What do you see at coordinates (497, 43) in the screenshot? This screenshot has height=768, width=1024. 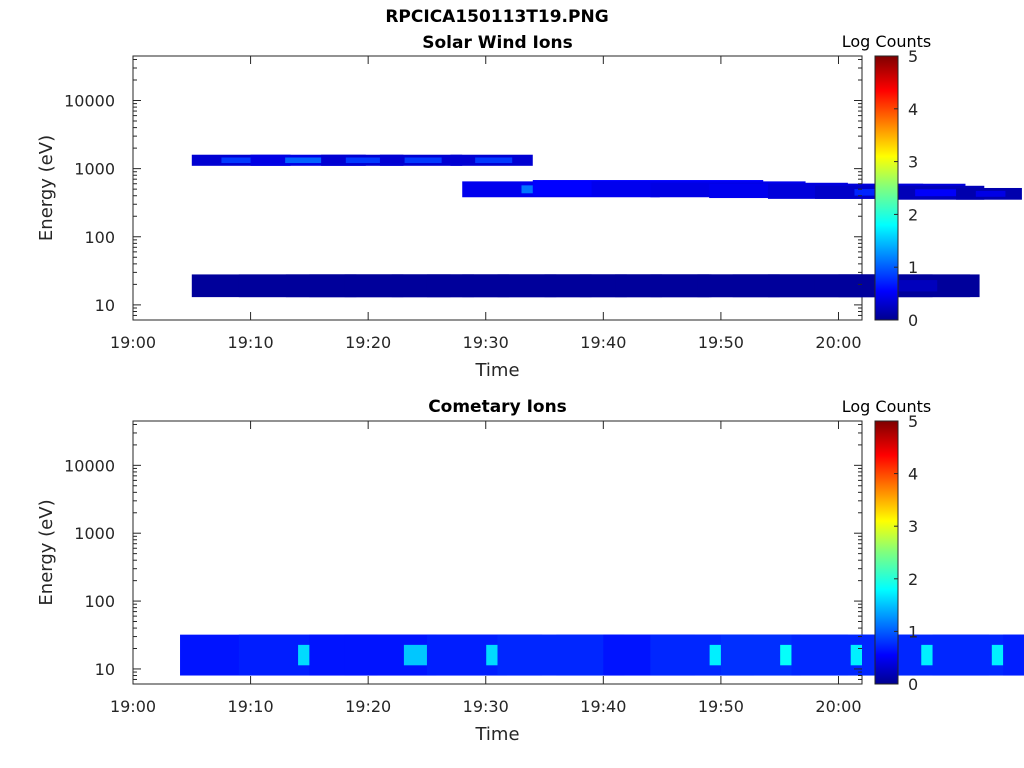 I see `panel-title: Solar Wind Ions` at bounding box center [497, 43].